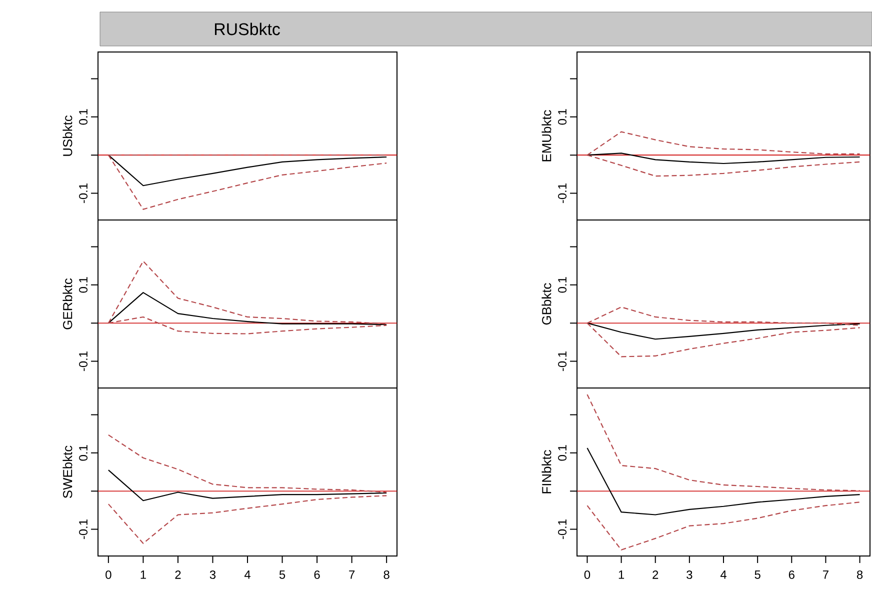  I want to click on y-axis-title: SWEbktc, so click(67, 472).